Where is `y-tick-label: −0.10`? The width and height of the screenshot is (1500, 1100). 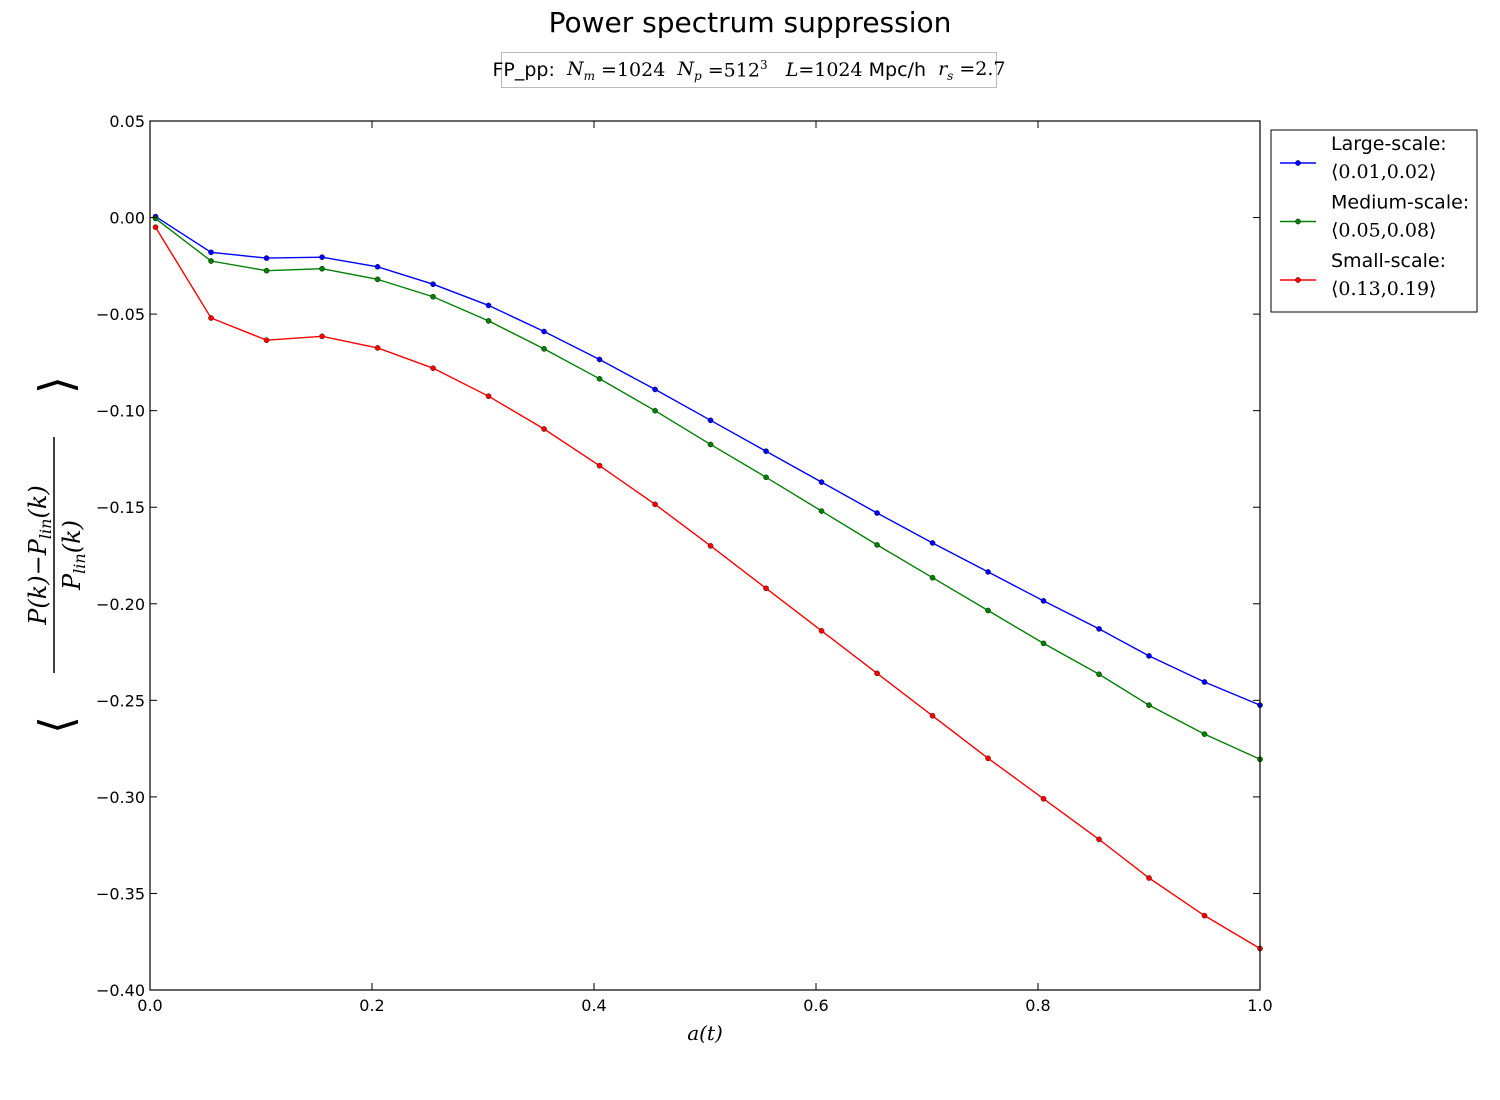 y-tick-label: −0.10 is located at coordinates (120, 411).